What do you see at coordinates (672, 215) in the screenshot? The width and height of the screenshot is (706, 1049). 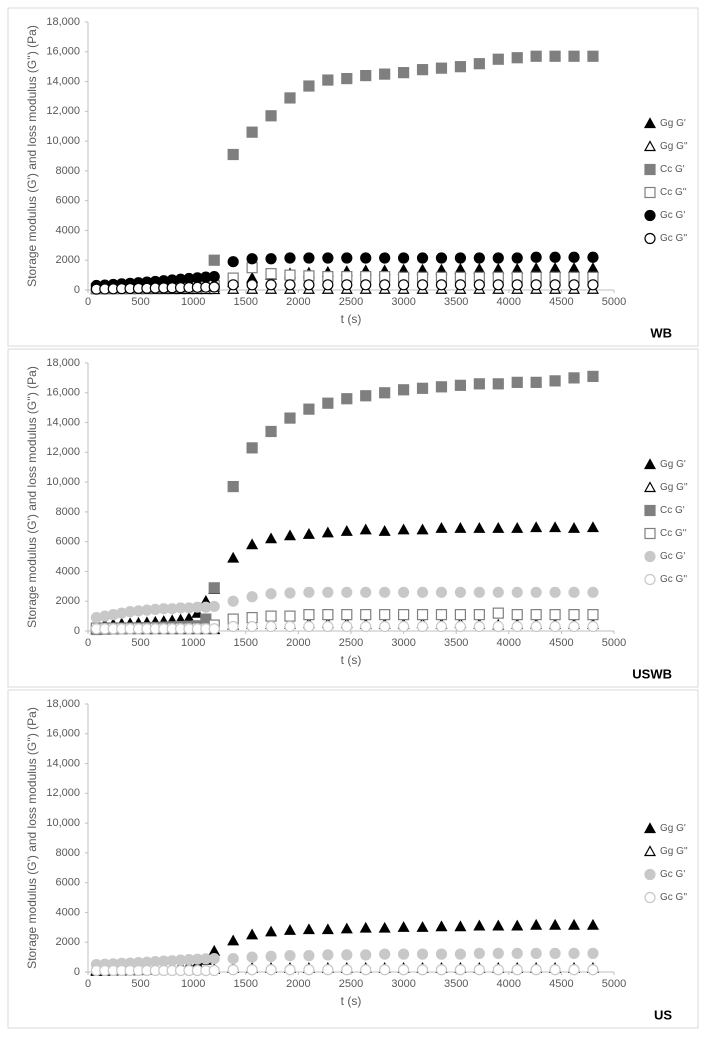 I see `legend-label: Gc G'` at bounding box center [672, 215].